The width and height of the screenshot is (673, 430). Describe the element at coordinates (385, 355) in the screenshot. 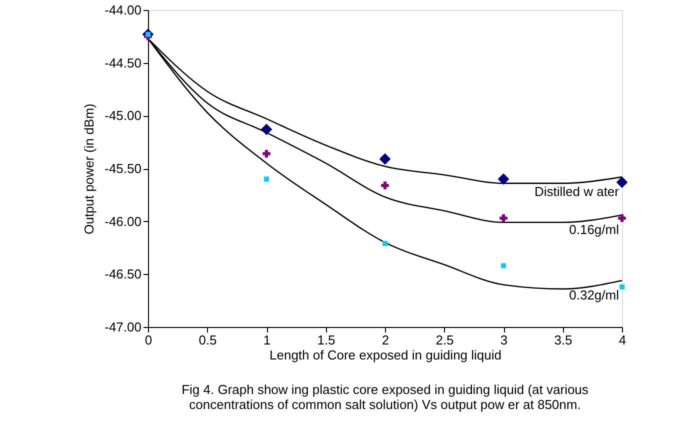

I see `x-axis-title: Length of Core exposed in guiding liquid` at that location.